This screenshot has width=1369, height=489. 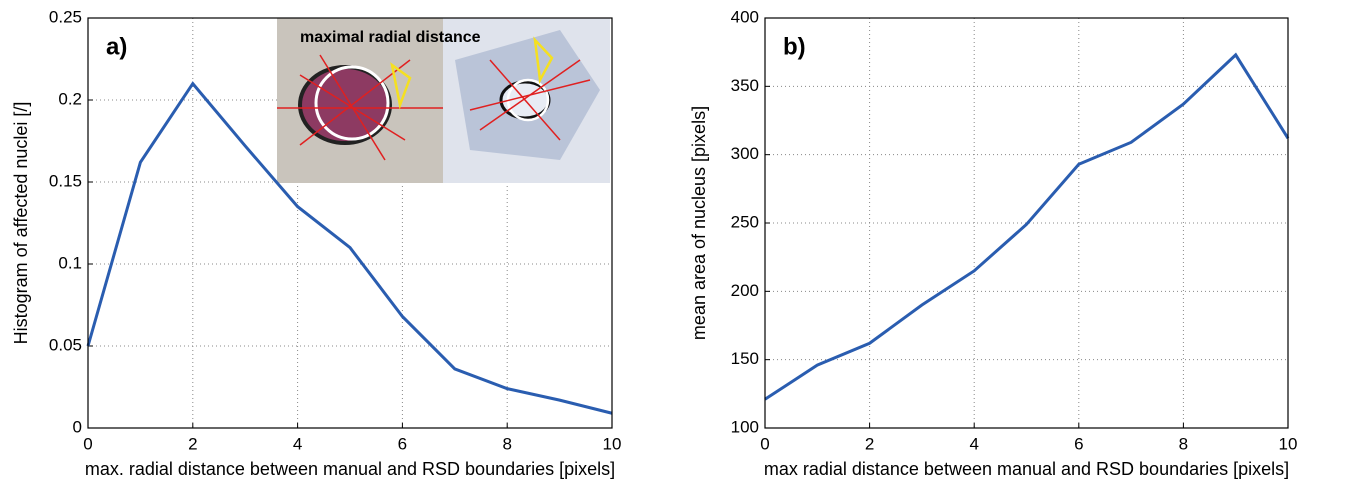 What do you see at coordinates (745, 16) in the screenshot?
I see `y-tick-label: 400` at bounding box center [745, 16].